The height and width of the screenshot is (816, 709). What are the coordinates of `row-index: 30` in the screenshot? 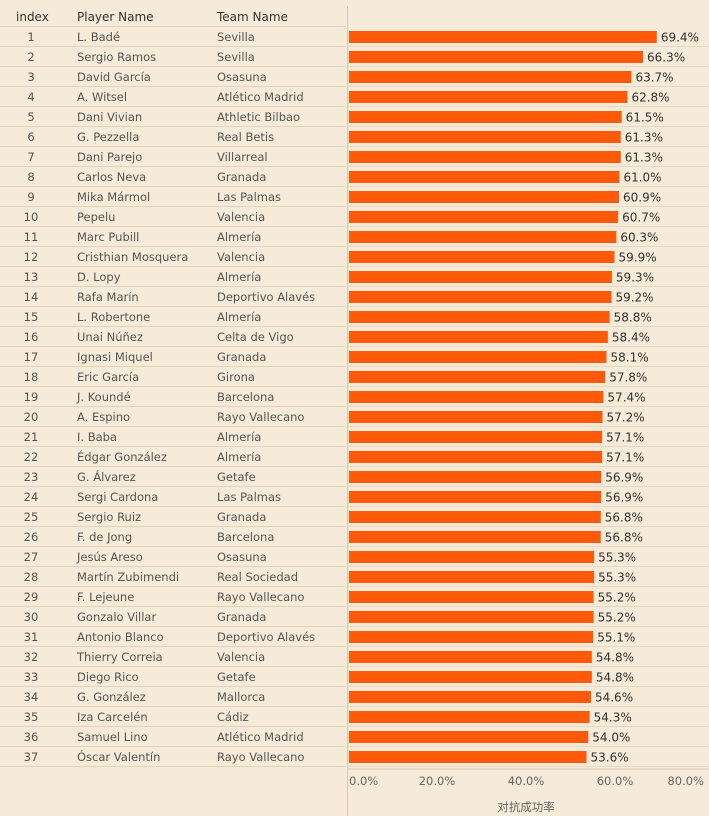 It's located at (31, 617).